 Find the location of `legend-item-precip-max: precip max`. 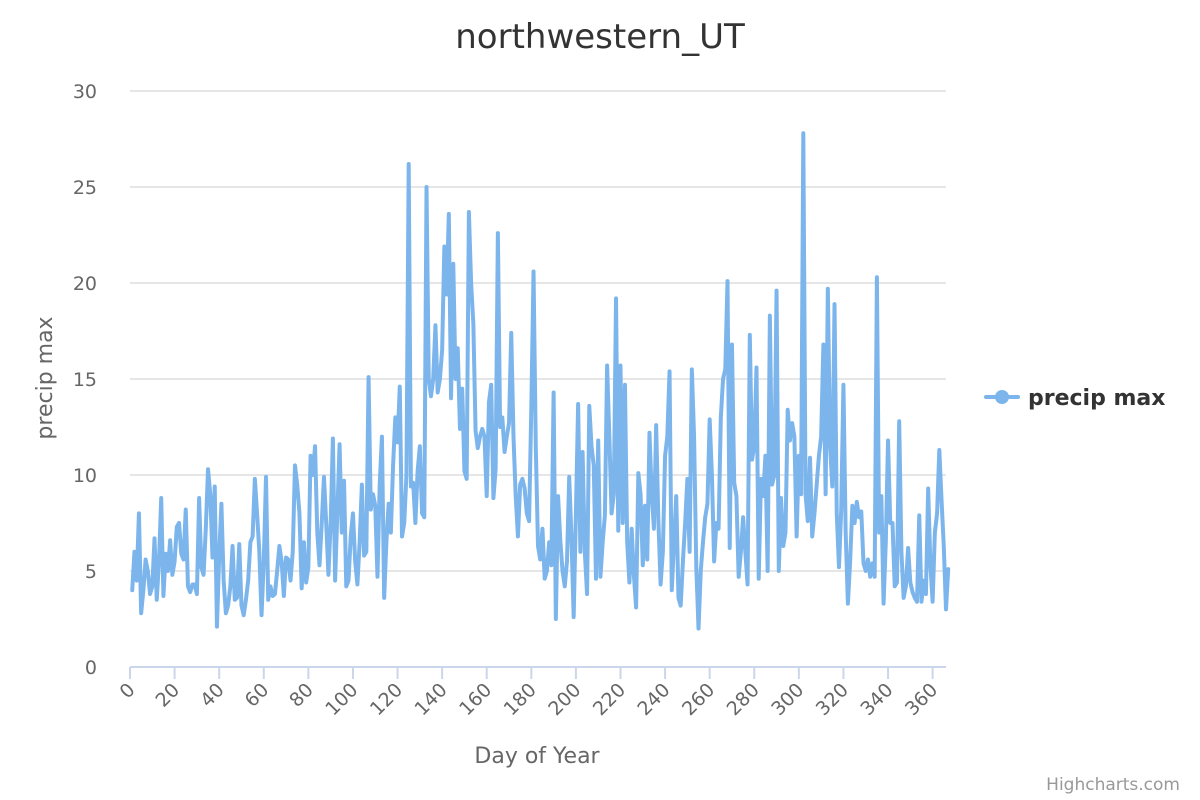

legend-item-precip-max: precip max is located at coordinates (1074, 398).